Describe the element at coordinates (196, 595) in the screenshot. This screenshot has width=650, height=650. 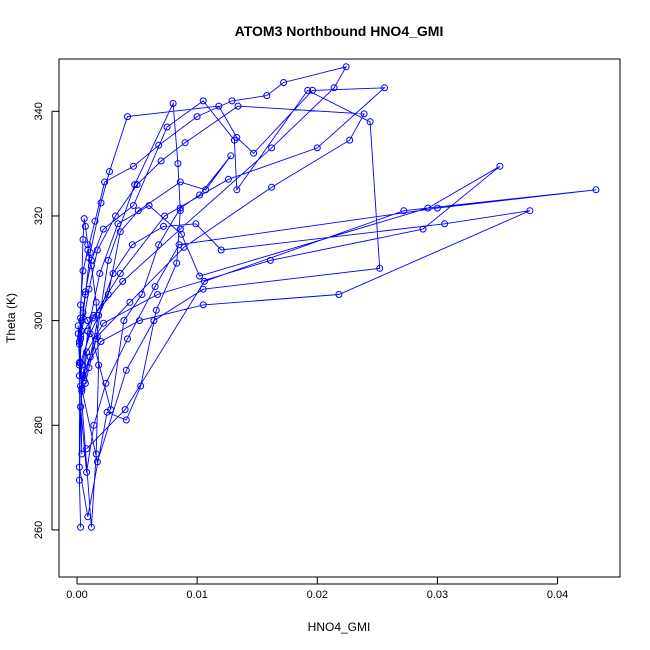
I see `x-tick-label: 0.01` at that location.